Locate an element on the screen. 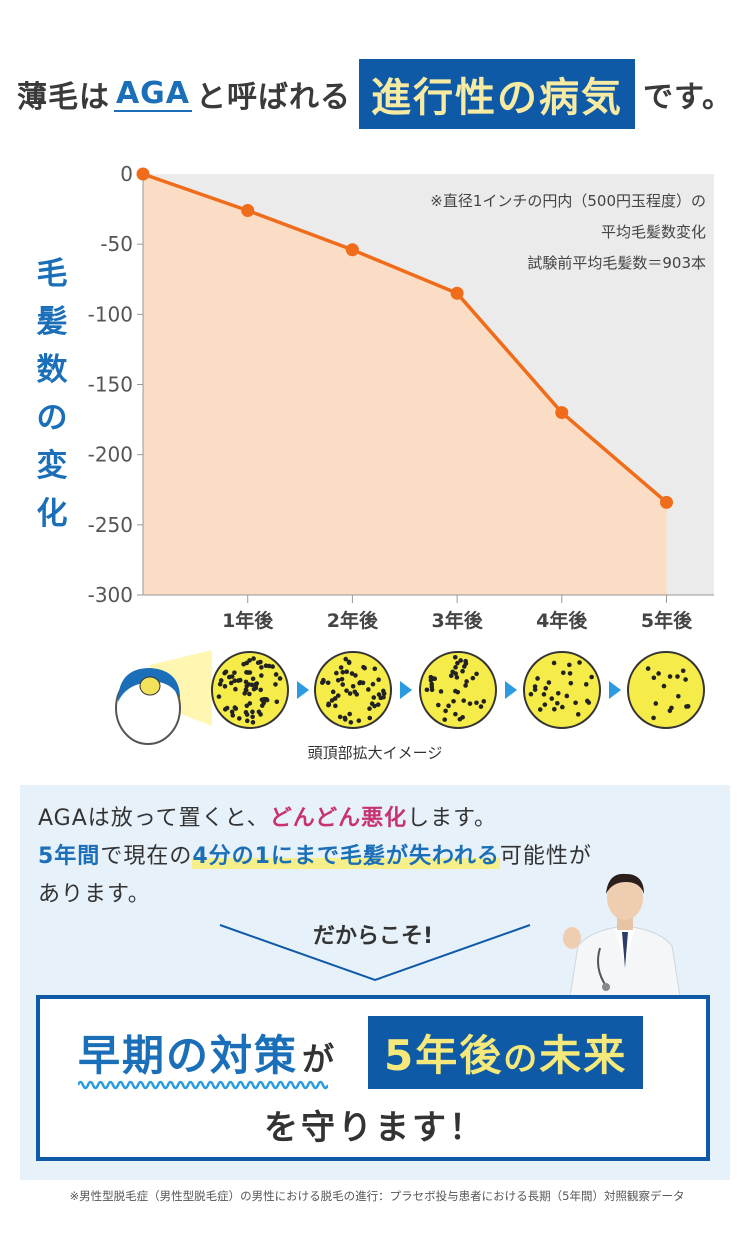 Image resolution: width=750 pixels, height=1240 pixels. headline-part2: と呼ばれる is located at coordinates (274, 97).